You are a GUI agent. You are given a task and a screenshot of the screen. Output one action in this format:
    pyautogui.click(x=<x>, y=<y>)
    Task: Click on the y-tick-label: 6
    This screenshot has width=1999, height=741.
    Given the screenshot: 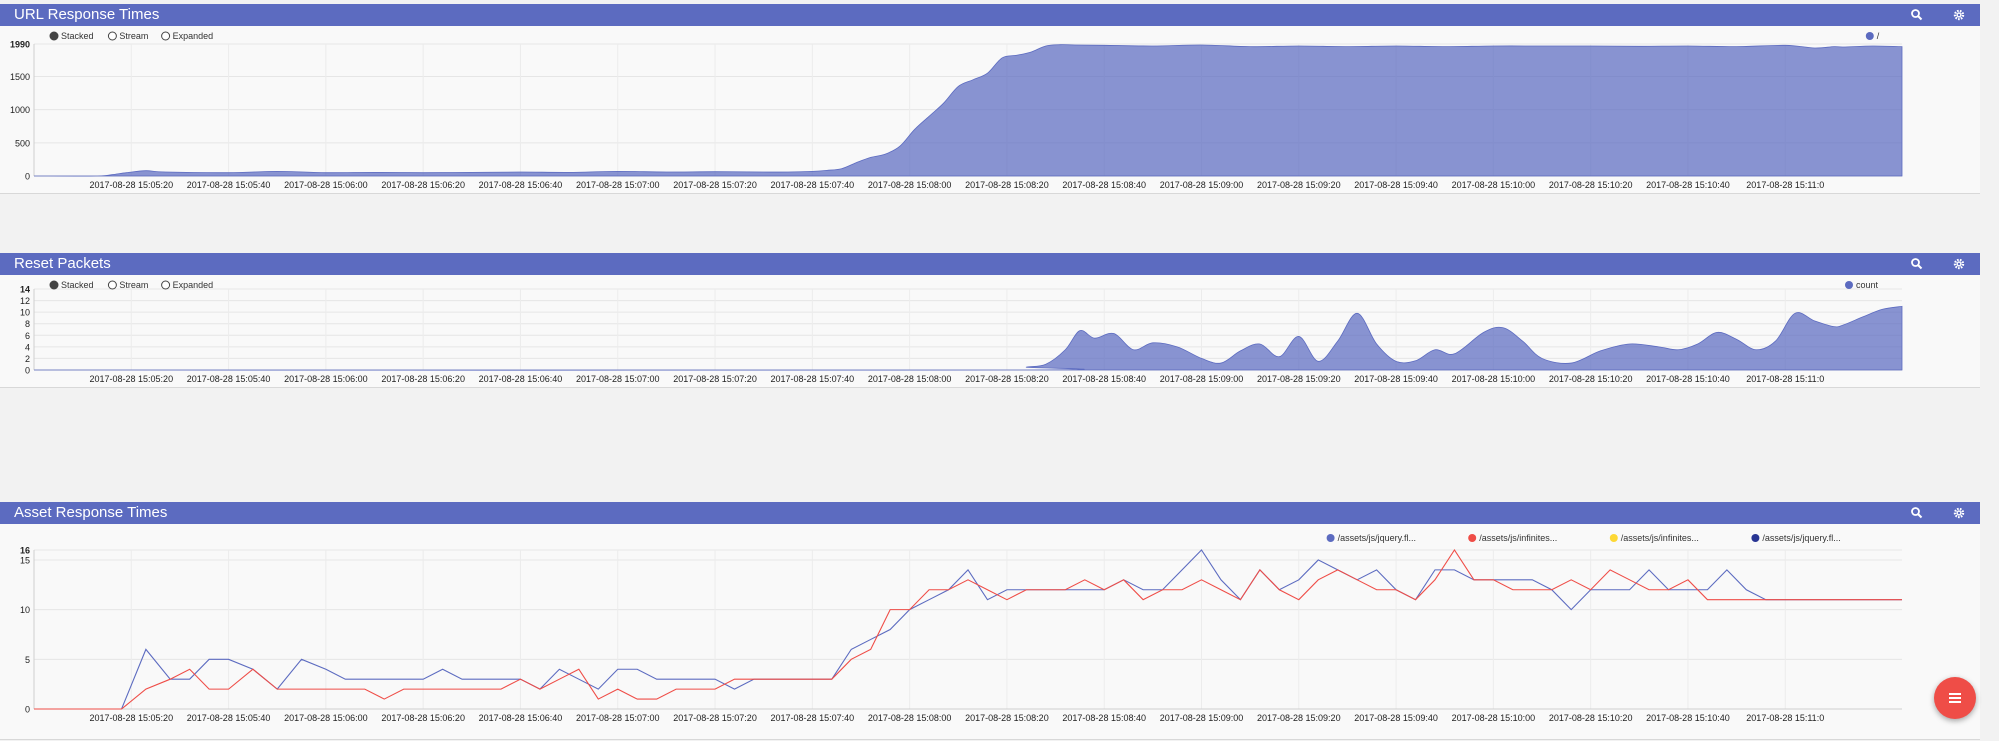 What is the action you would take?
    pyautogui.click(x=27, y=336)
    